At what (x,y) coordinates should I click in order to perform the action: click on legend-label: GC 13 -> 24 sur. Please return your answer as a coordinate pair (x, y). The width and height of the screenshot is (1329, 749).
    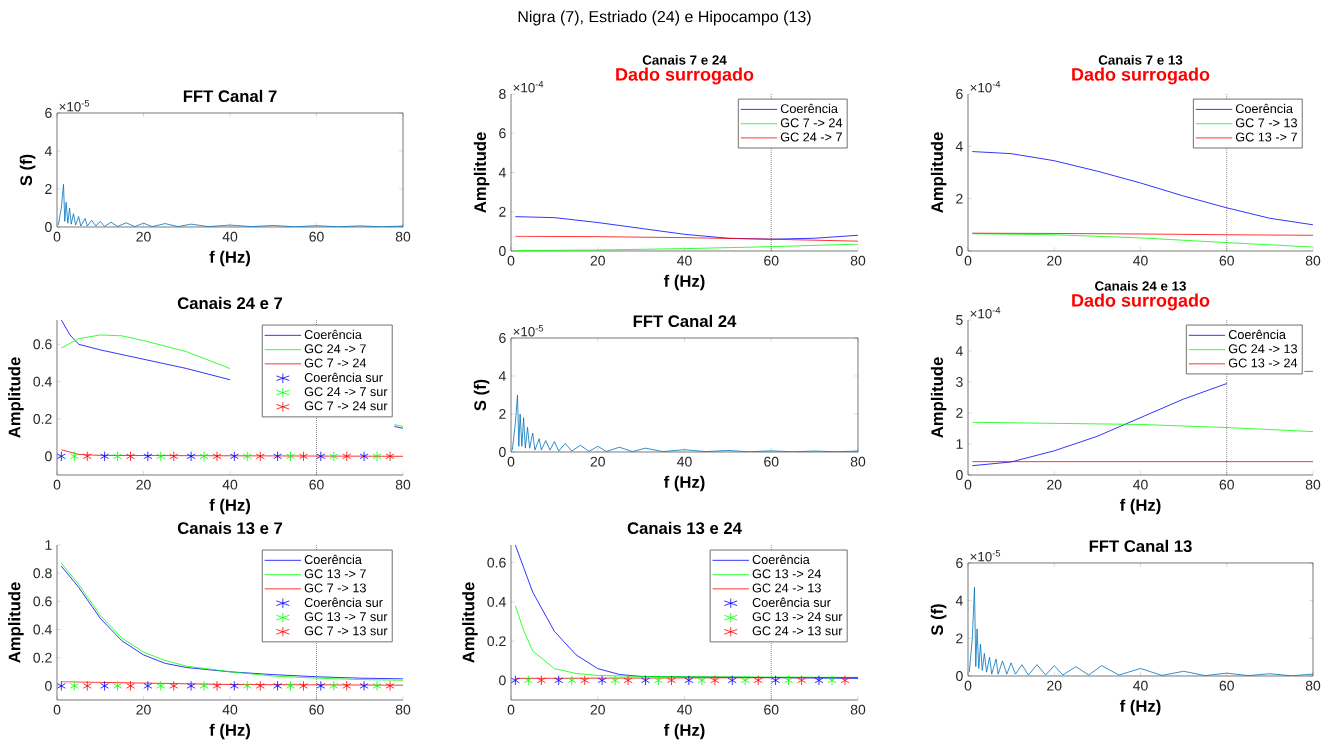
    Looking at the image, I should click on (797, 617).